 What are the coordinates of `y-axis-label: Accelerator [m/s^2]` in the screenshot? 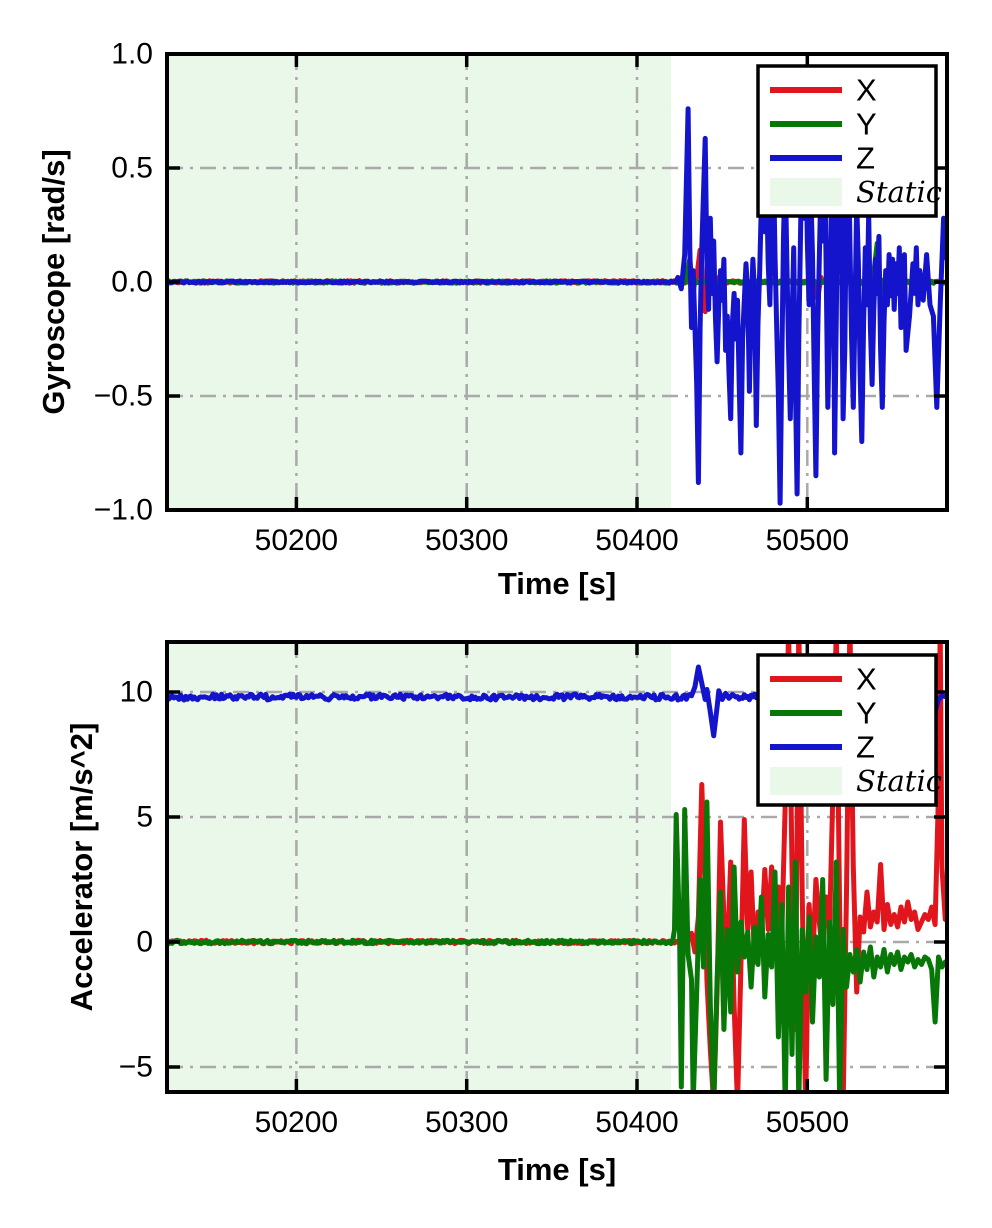 It's located at (81, 867).